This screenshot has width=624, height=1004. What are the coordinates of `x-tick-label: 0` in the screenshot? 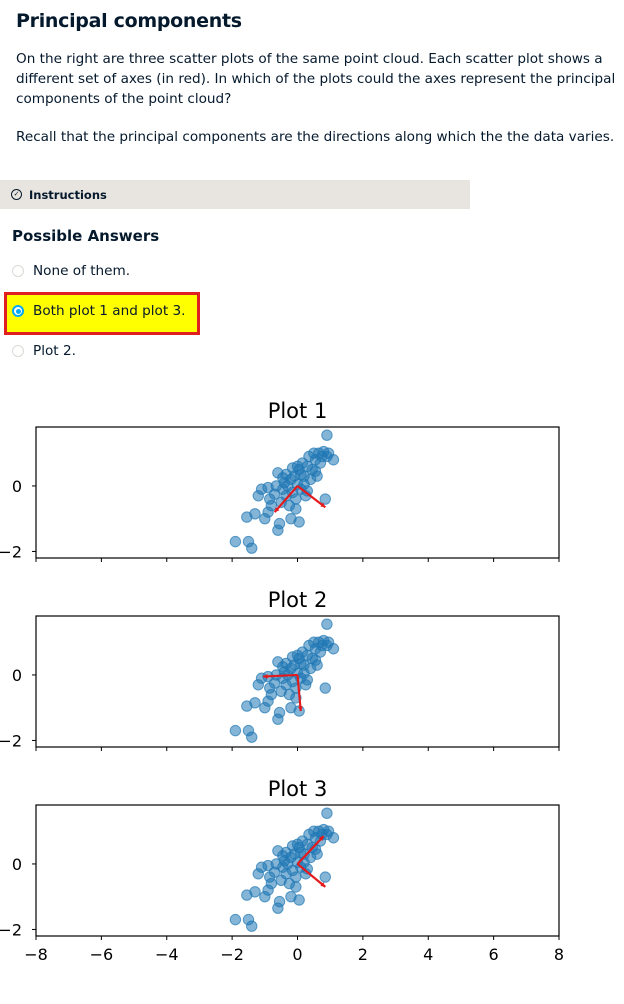 It's located at (297, 954).